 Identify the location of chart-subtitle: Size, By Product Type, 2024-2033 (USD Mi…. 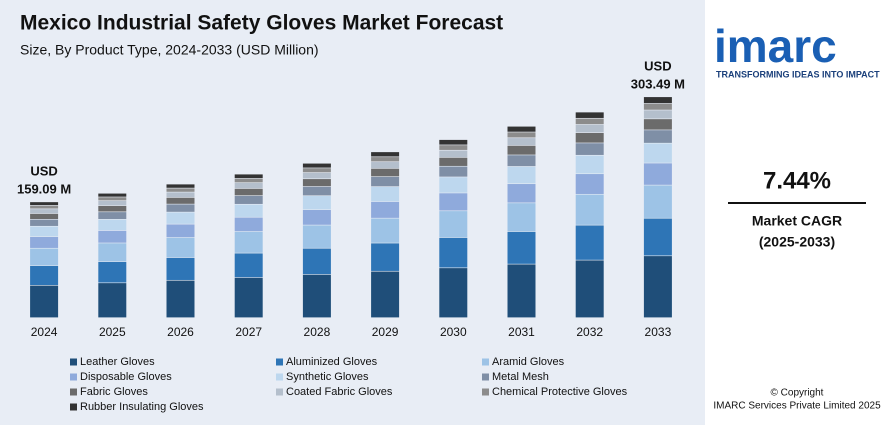
(169, 50).